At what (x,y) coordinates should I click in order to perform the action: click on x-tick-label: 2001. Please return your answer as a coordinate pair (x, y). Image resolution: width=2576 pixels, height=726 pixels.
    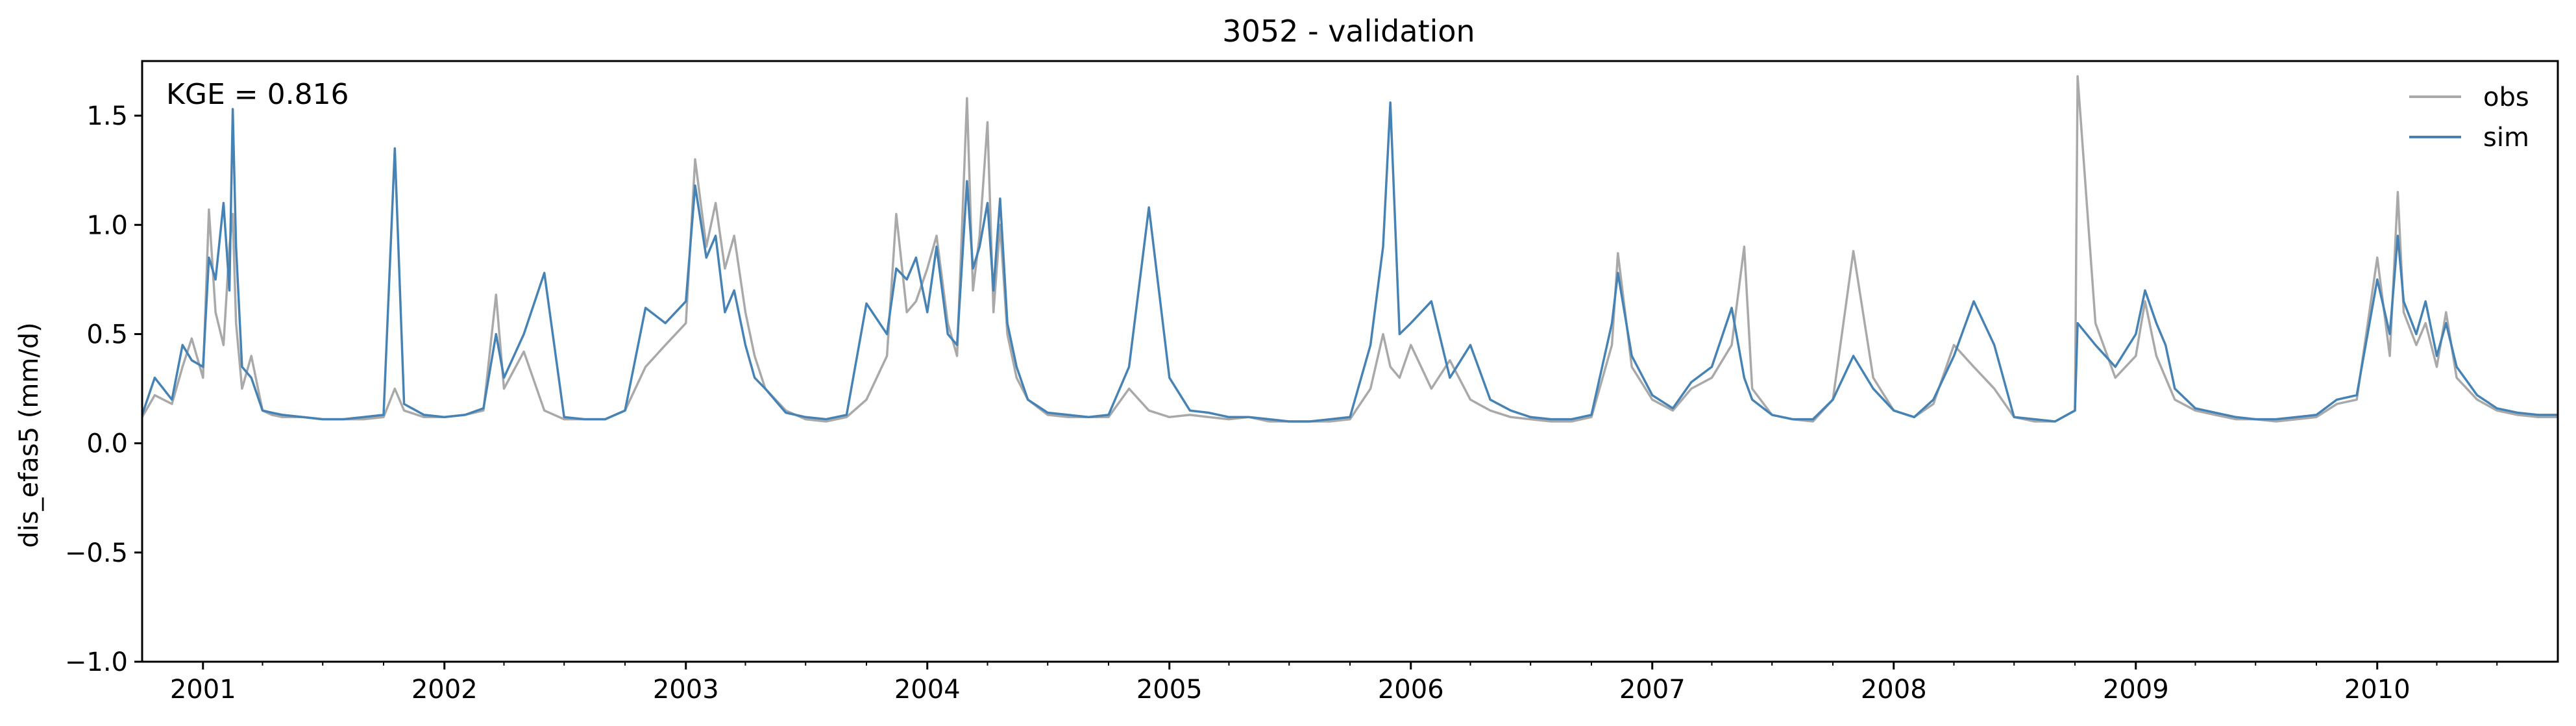
    Looking at the image, I should click on (203, 690).